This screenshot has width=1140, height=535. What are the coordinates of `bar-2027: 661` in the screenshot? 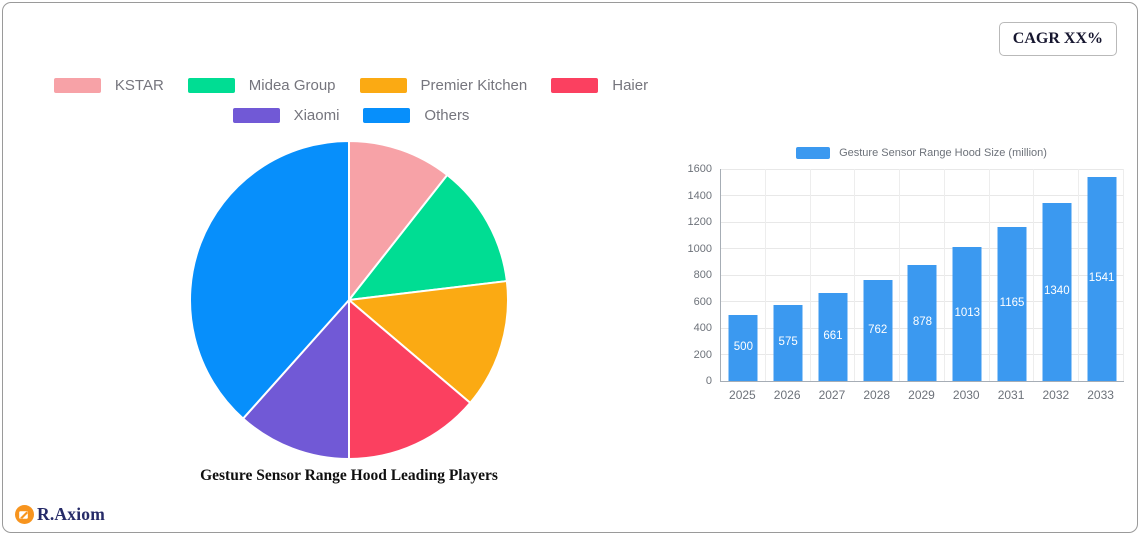 It's located at (833, 337).